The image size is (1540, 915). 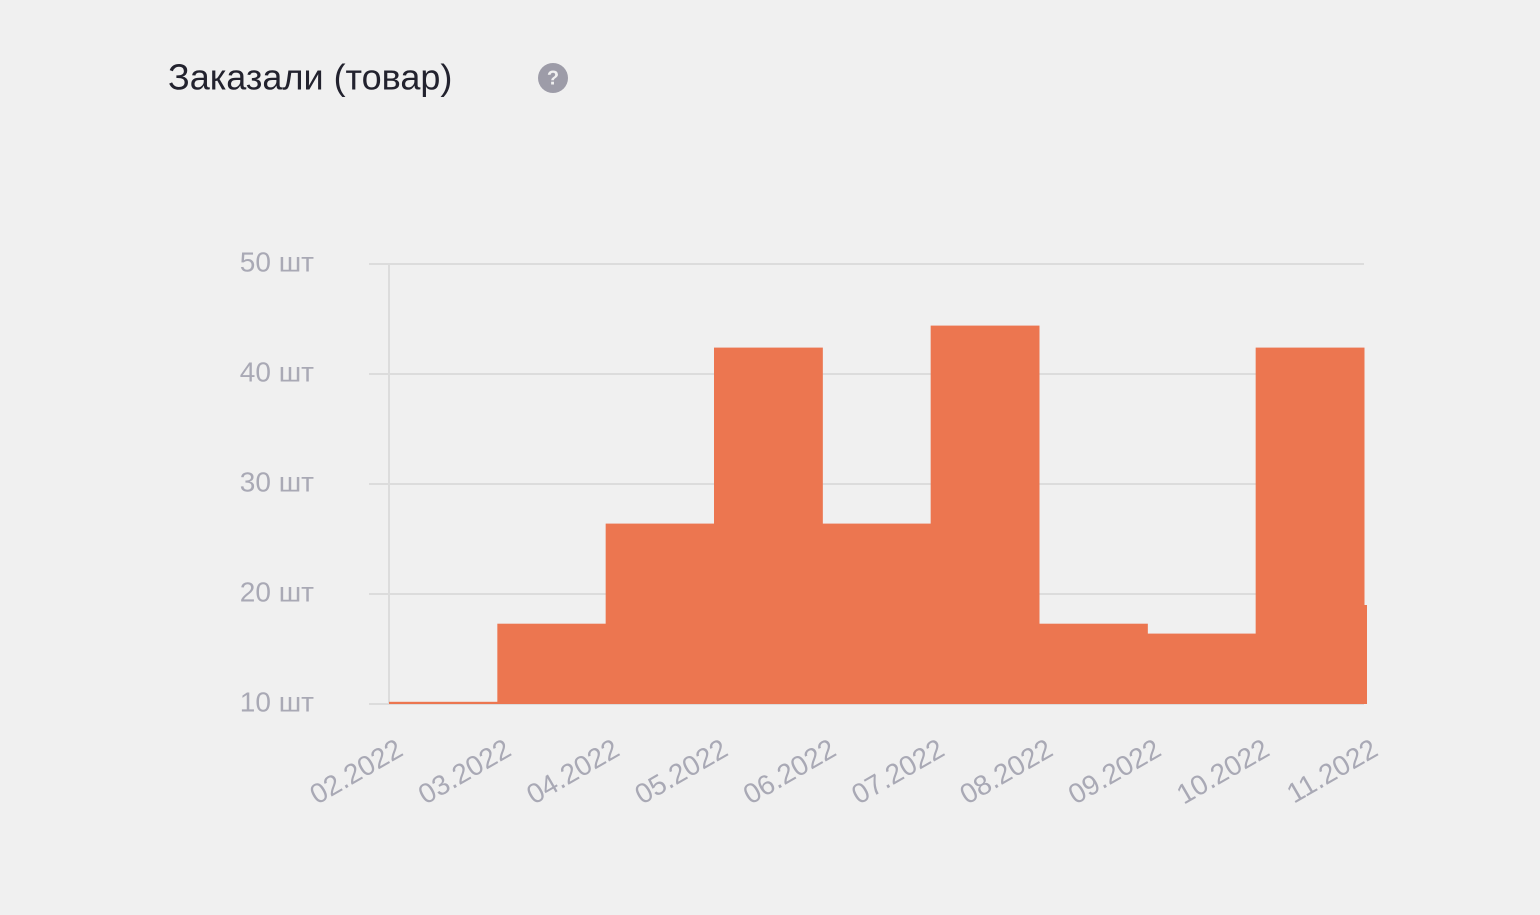 I want to click on y-tick-label: 40 шт, so click(x=277, y=371).